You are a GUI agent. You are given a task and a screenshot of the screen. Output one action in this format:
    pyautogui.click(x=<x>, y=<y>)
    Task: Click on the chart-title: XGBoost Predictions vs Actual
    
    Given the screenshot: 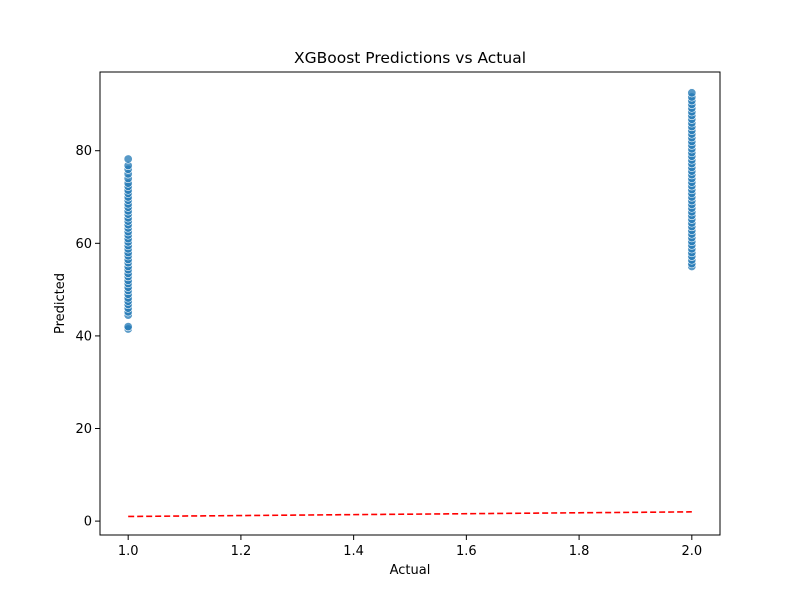 What is the action you would take?
    pyautogui.click(x=410, y=58)
    